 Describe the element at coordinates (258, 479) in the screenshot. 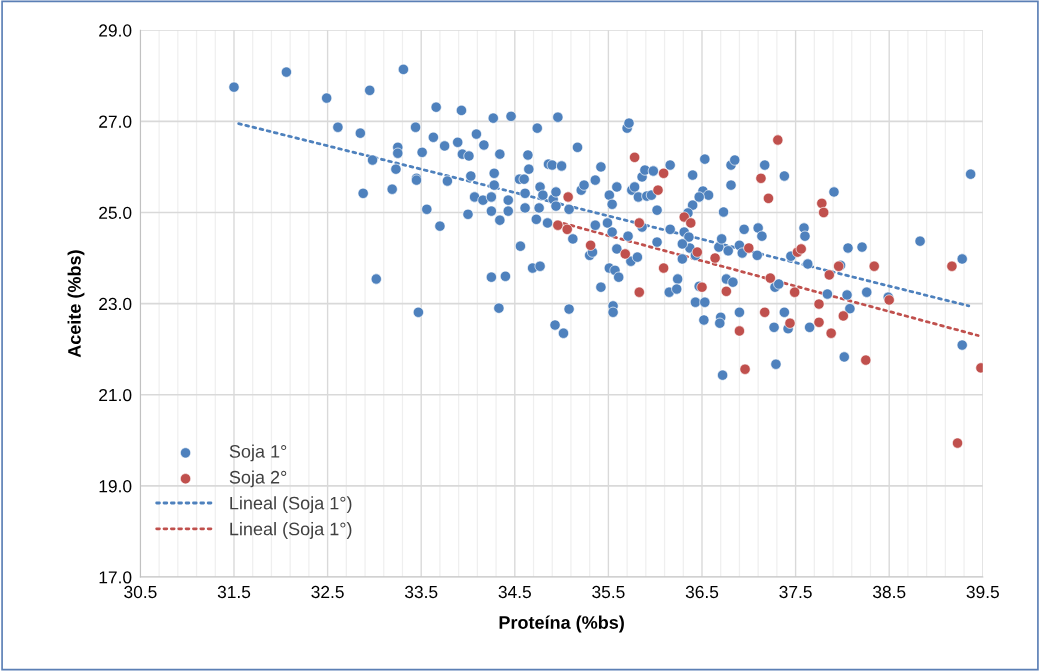

I see `legend-label: Soja 2°` at that location.